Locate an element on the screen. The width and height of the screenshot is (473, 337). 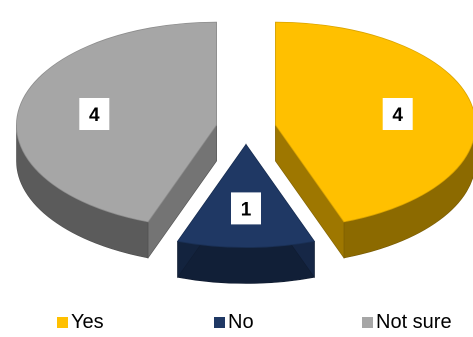
legend-label-not-sure: Not sure is located at coordinates (414, 322).